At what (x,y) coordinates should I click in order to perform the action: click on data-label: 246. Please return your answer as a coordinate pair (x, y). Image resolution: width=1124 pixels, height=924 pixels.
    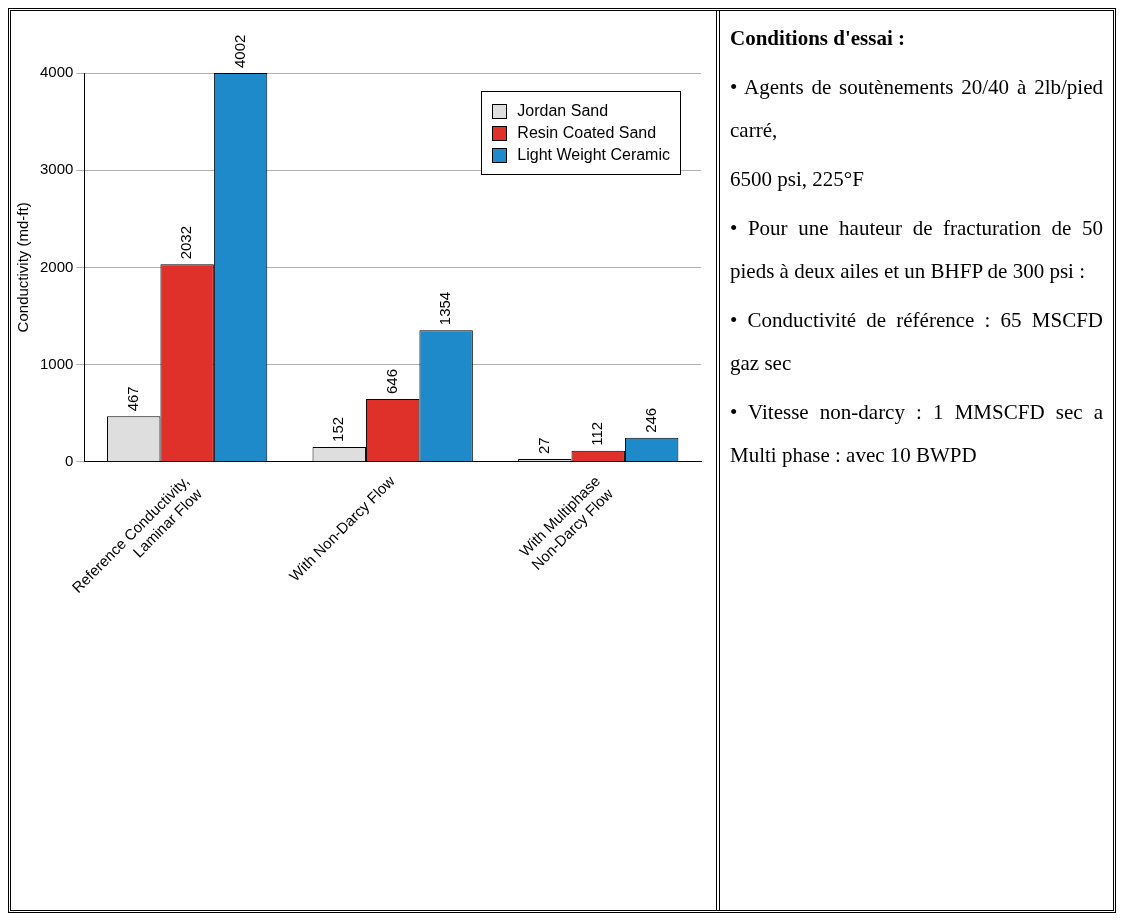
    Looking at the image, I should click on (650, 420).